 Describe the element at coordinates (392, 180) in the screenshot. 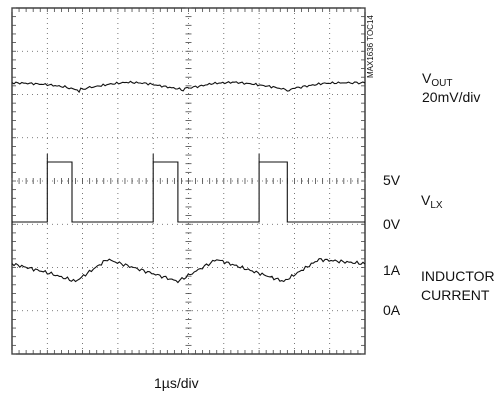

I see `vlx-high-level-label: 5V` at that location.